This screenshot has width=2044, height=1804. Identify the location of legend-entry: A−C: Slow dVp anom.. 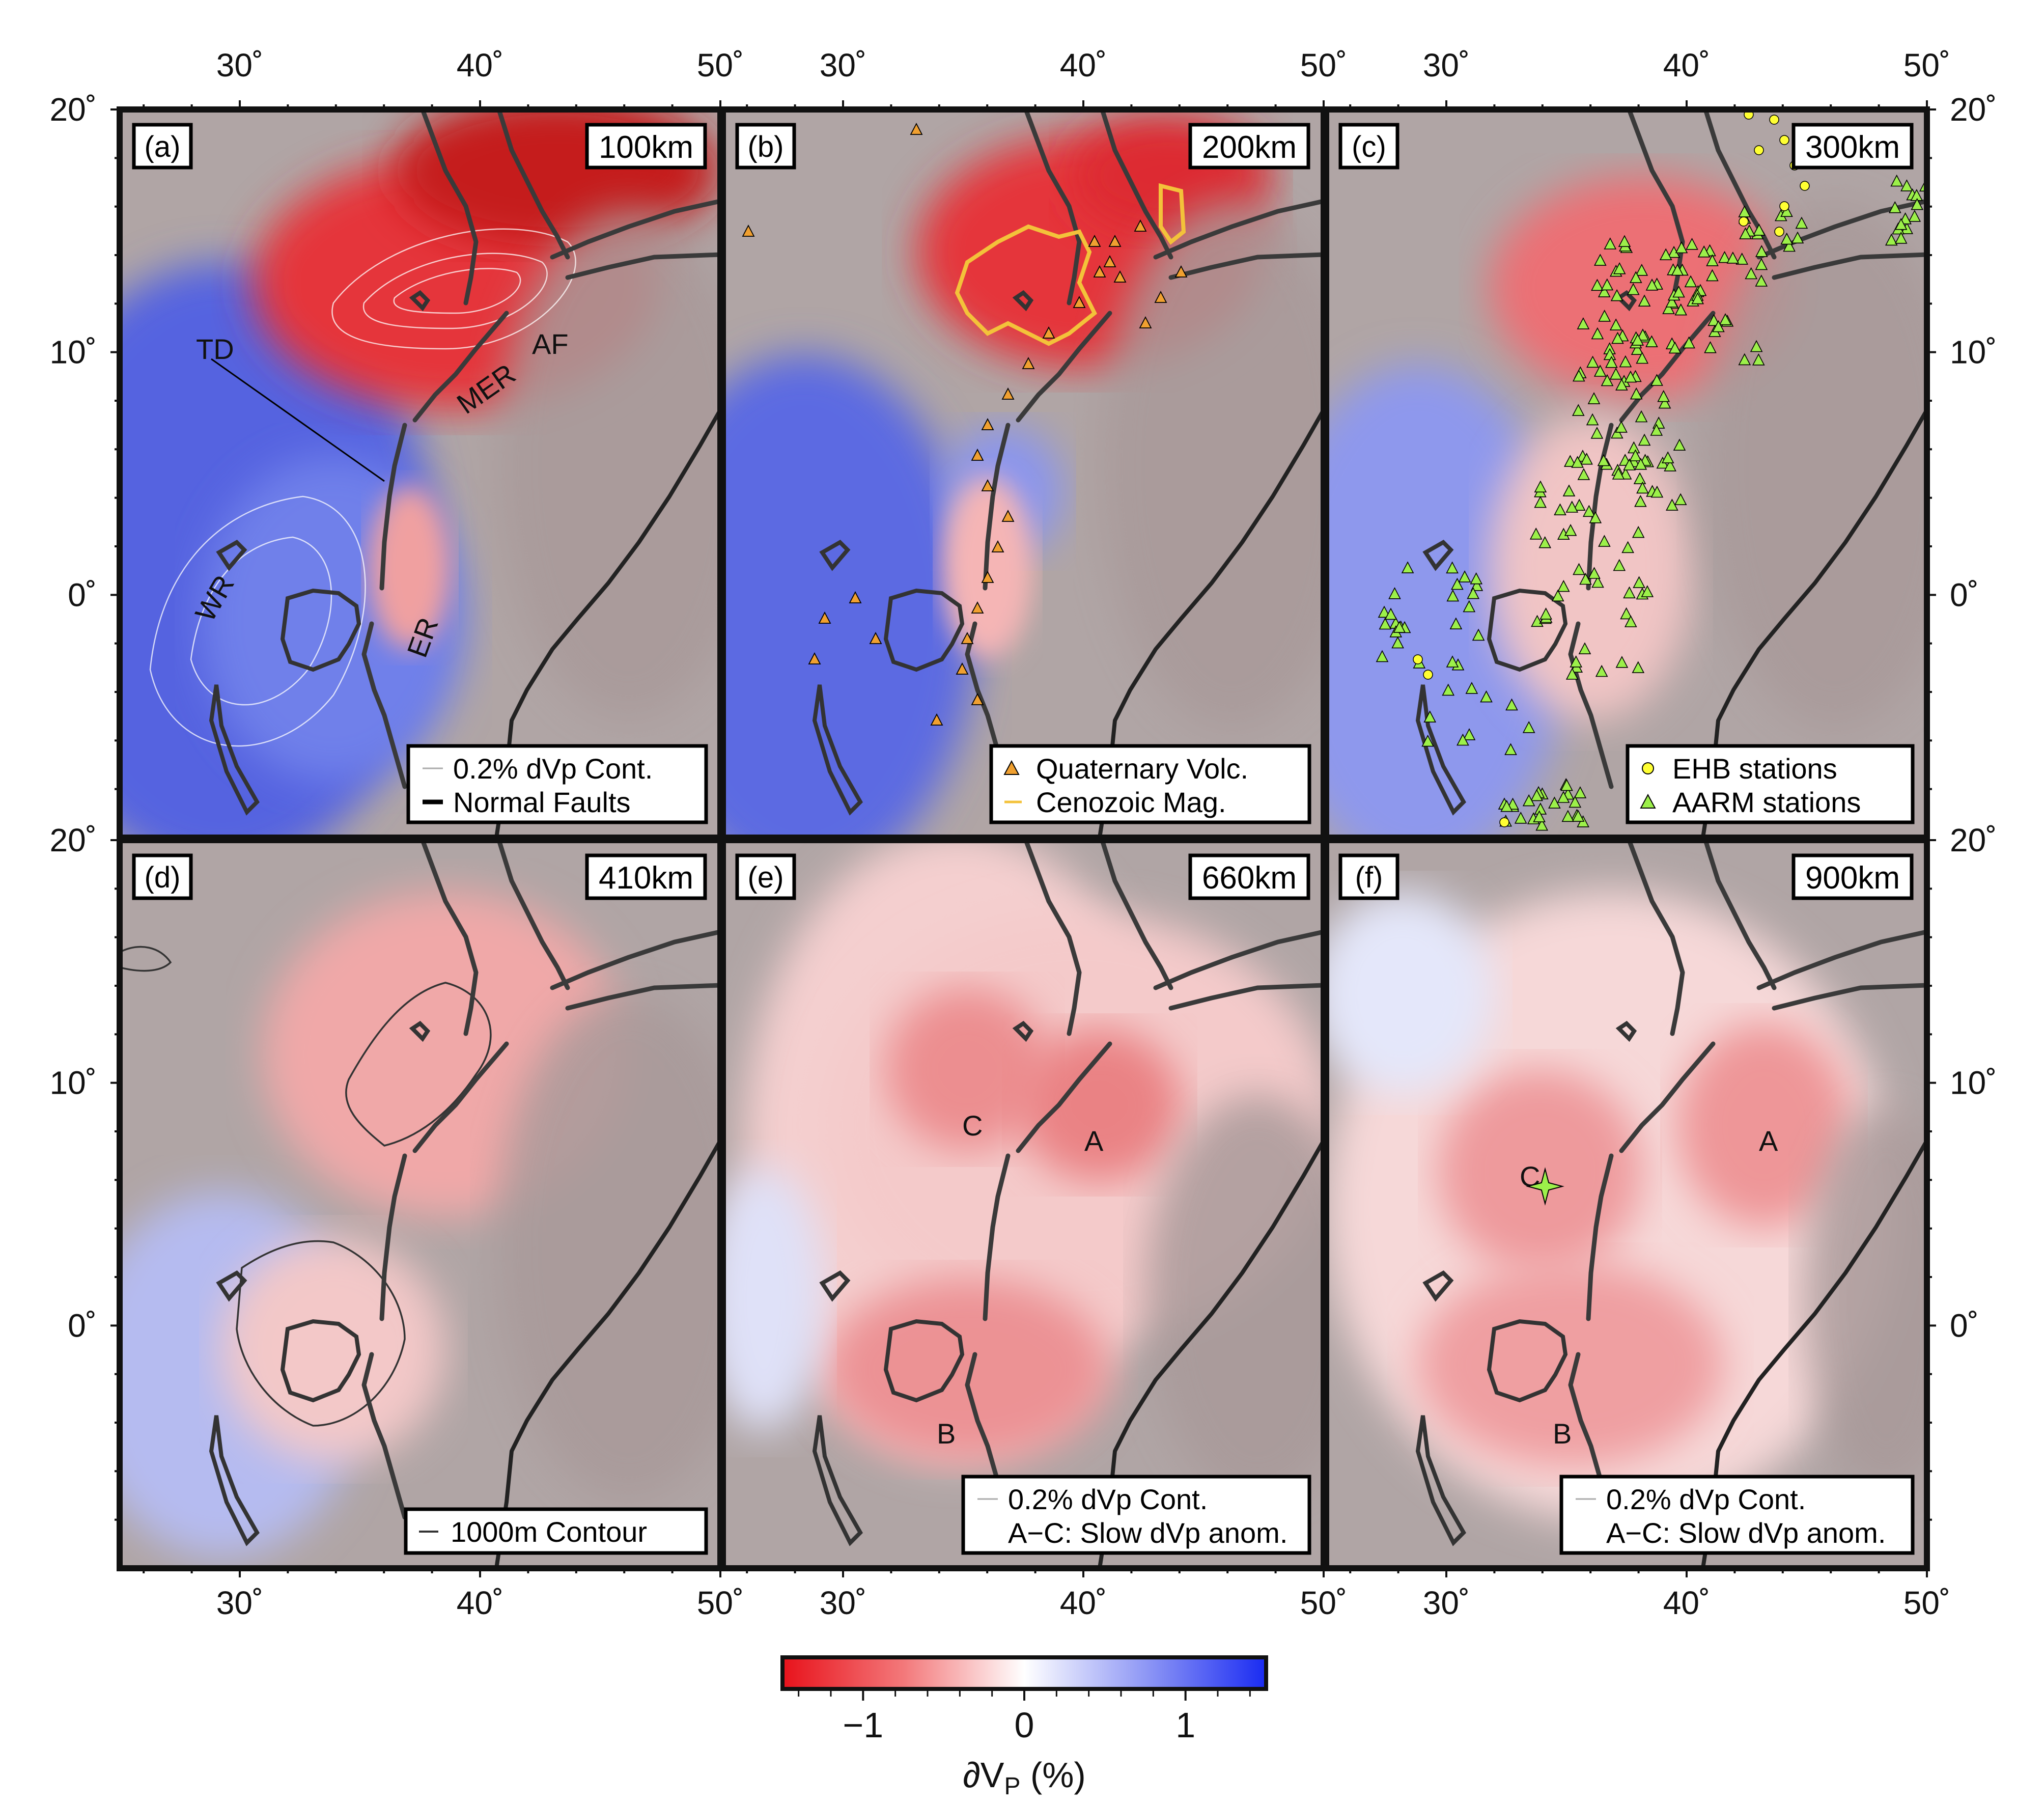
(1147, 1533).